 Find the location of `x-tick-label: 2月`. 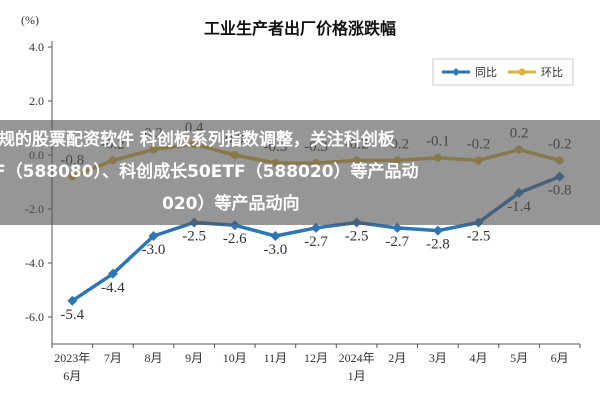

x-tick-label: 2月 is located at coordinates (397, 358).